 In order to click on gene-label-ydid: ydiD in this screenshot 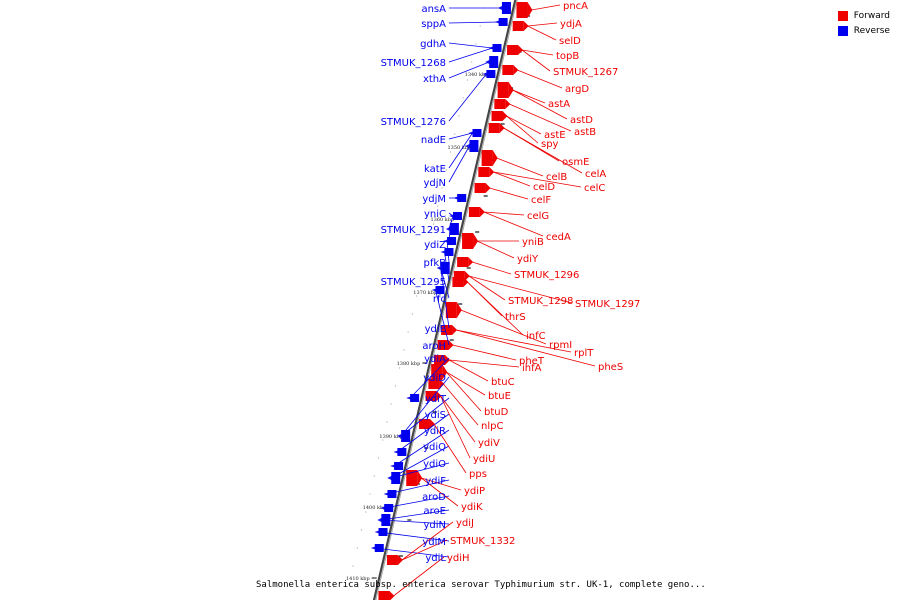, I will do `click(434, 378)`.